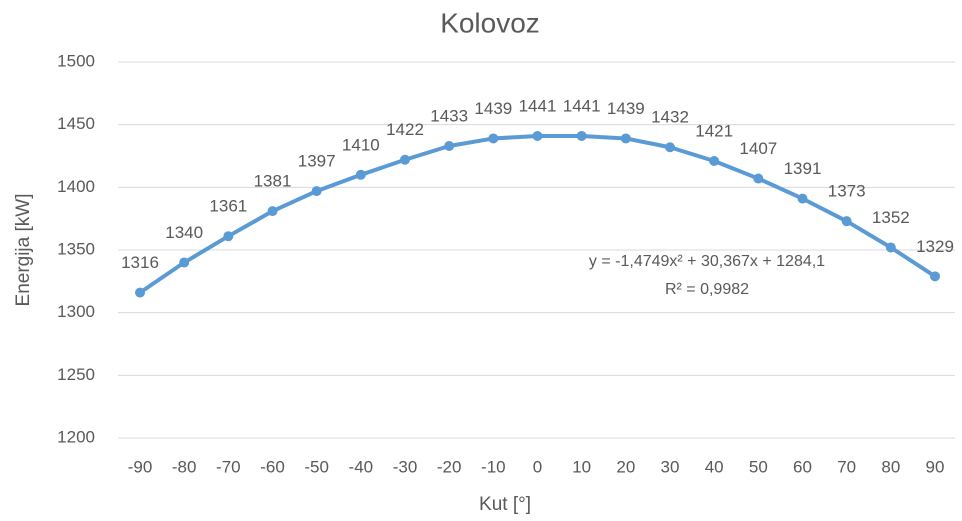 The width and height of the screenshot is (962, 521). Describe the element at coordinates (76, 436) in the screenshot. I see `y-tick-label: 1200` at that location.